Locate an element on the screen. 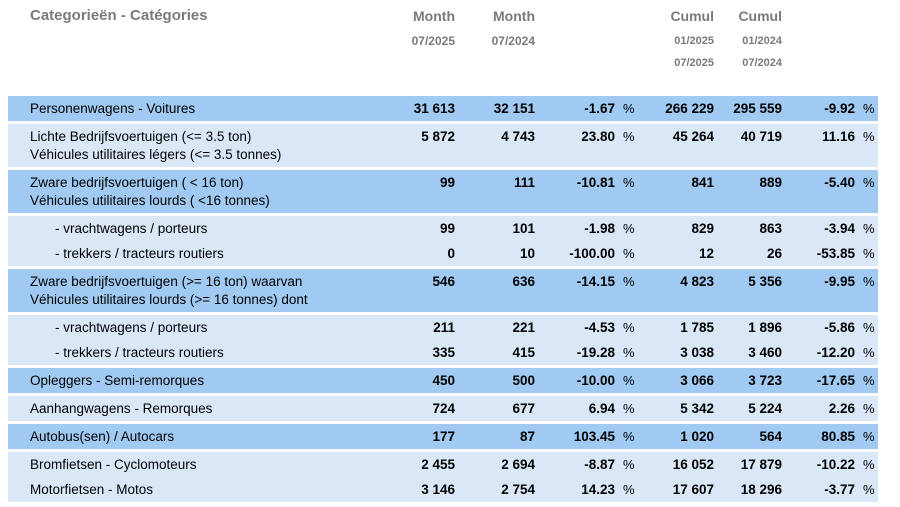  cumul-current-value: 16 052 is located at coordinates (693, 464).